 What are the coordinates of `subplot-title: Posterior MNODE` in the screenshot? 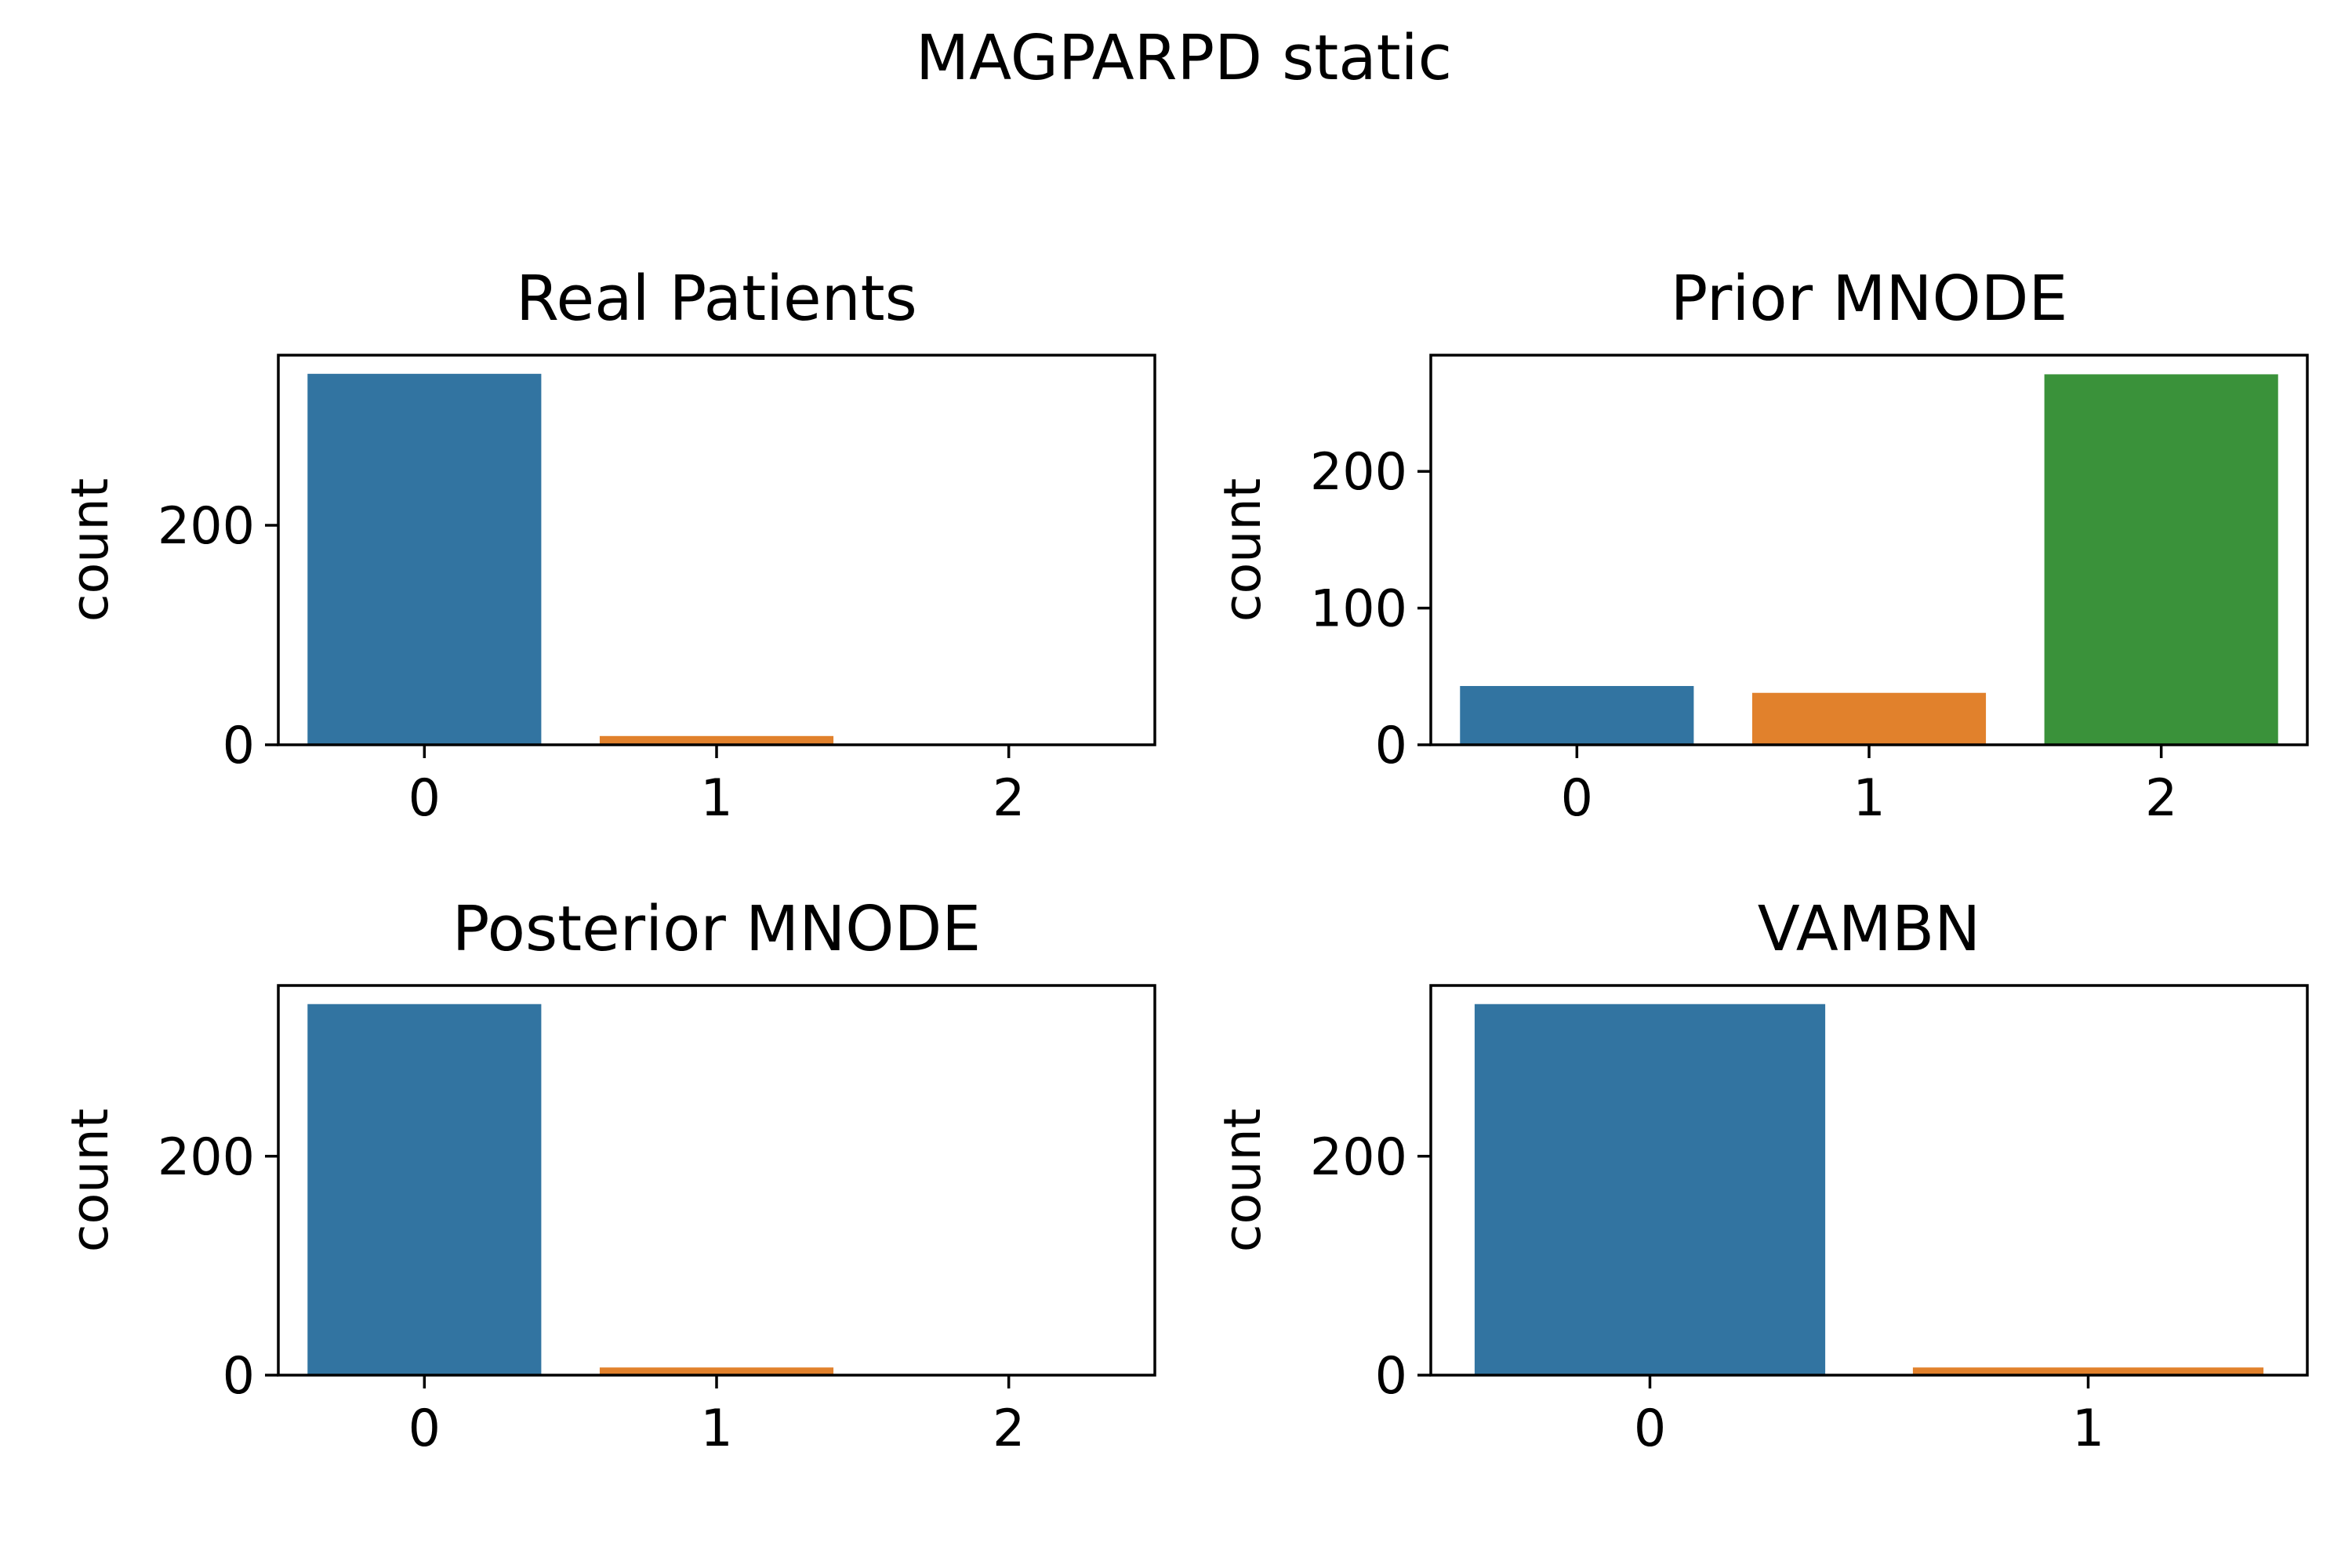 It's located at (716, 929).